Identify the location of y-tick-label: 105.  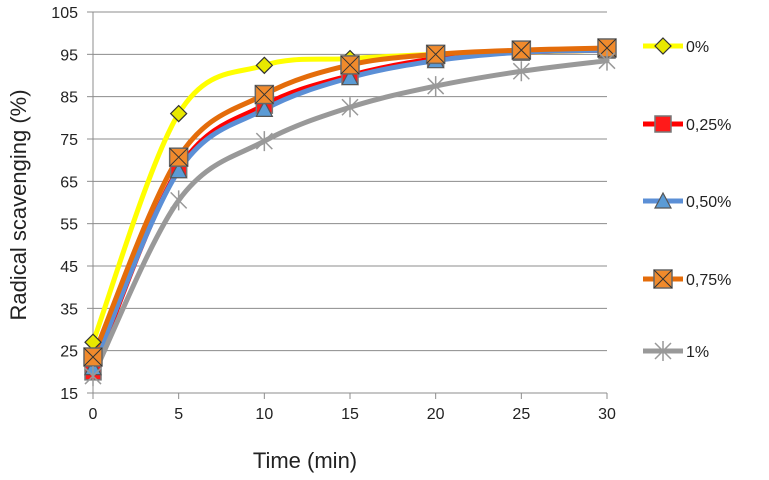
(64, 13).